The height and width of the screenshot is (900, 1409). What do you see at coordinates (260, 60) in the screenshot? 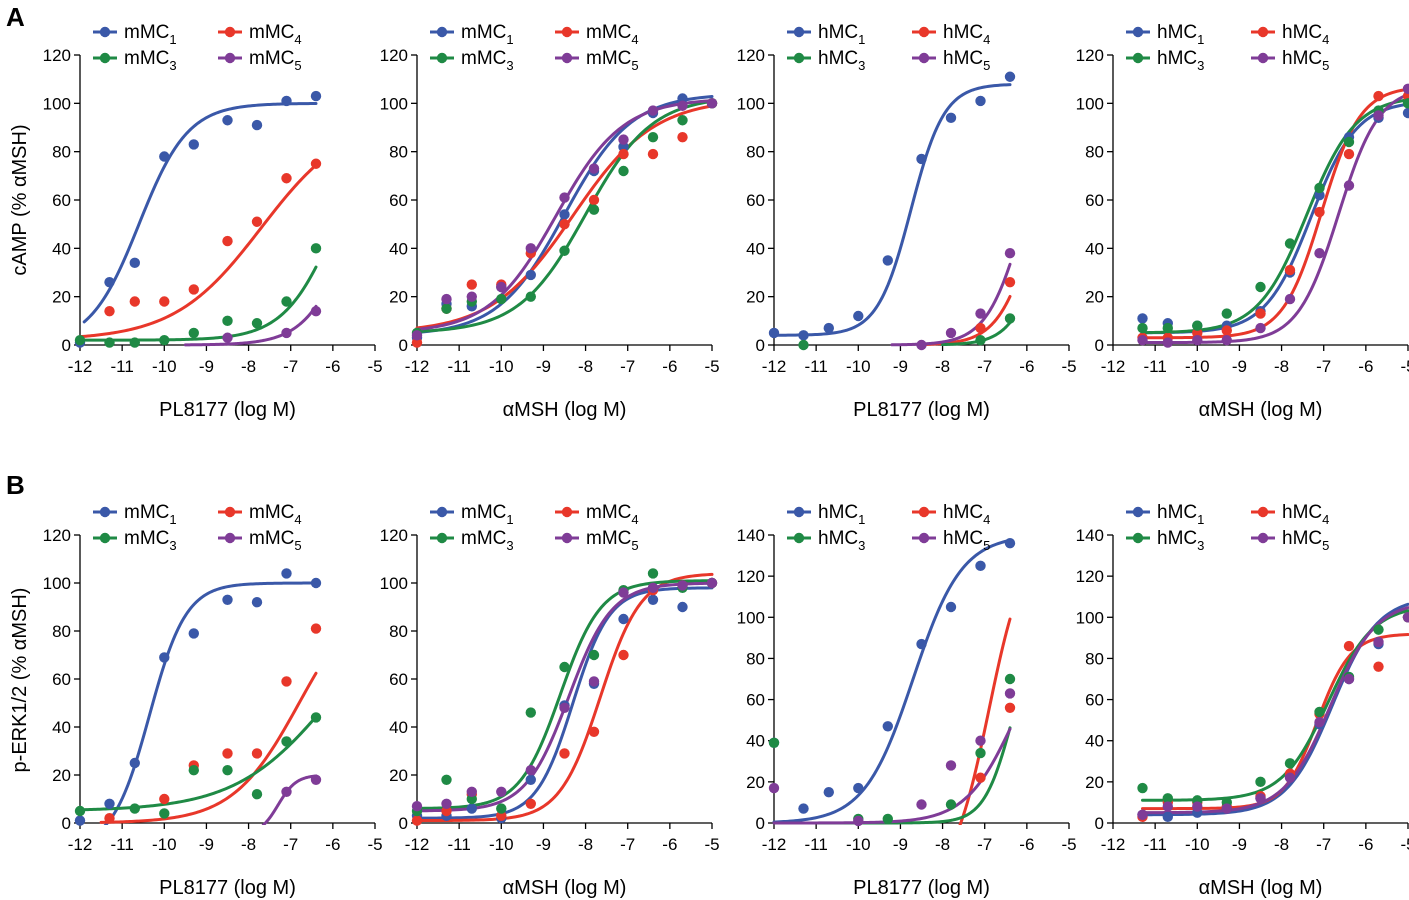
I see `legend-item-mMC5: mMC5` at bounding box center [260, 60].